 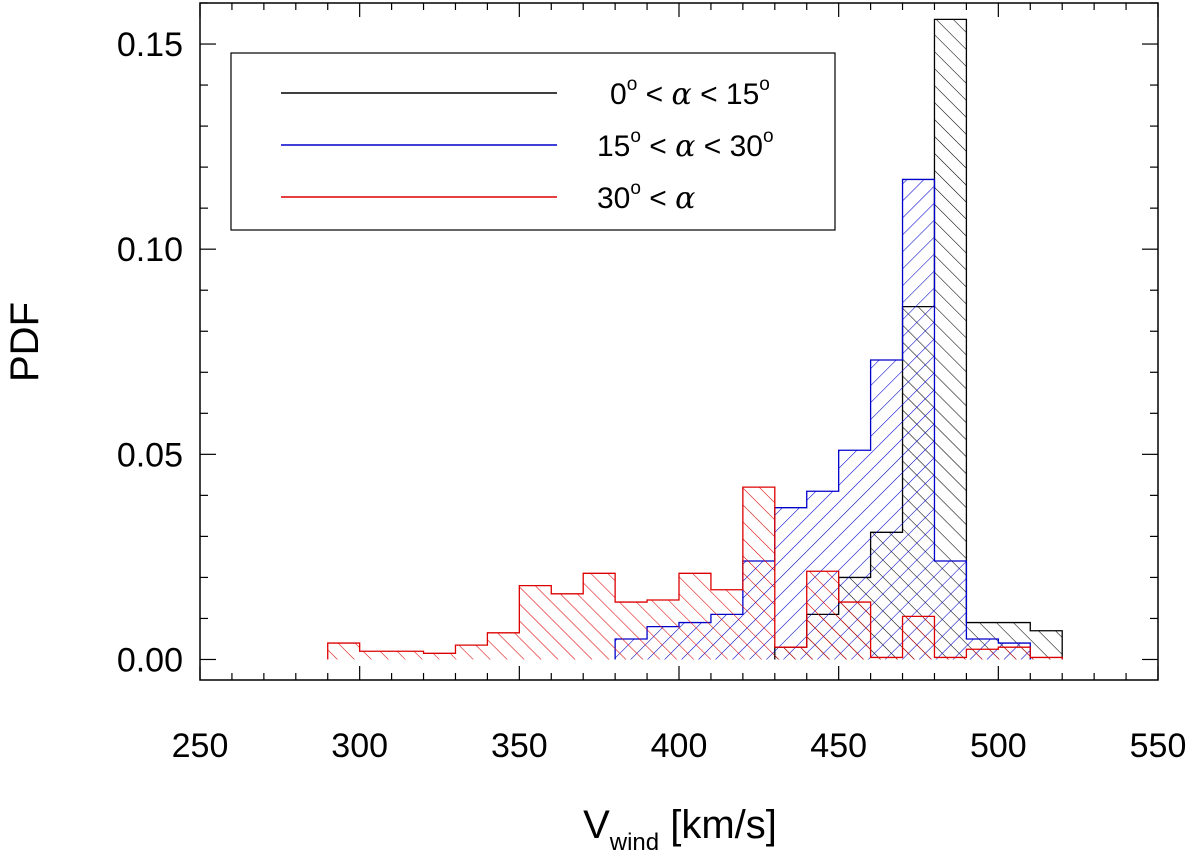 What do you see at coordinates (886, 658) in the screenshot?
I see `bar-fill-s2-b17` at bounding box center [886, 658].